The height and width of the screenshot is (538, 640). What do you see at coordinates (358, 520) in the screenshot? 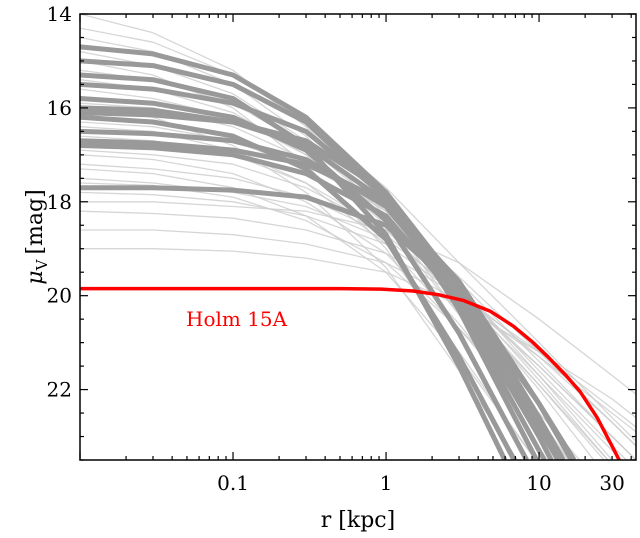
I see `x-axis-label: r [kpc]` at bounding box center [358, 520].